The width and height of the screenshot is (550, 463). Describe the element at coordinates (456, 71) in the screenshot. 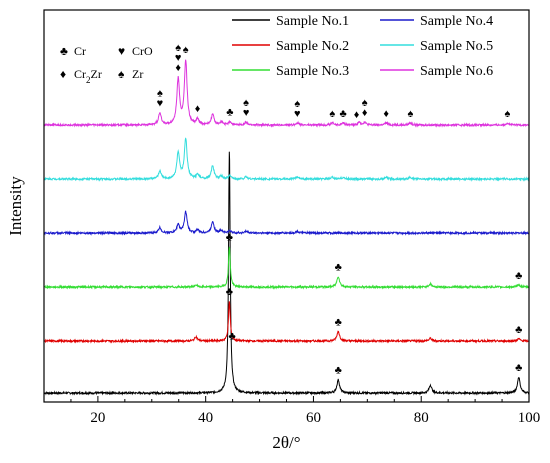

I see `legend-label: Sample No.6` at that location.